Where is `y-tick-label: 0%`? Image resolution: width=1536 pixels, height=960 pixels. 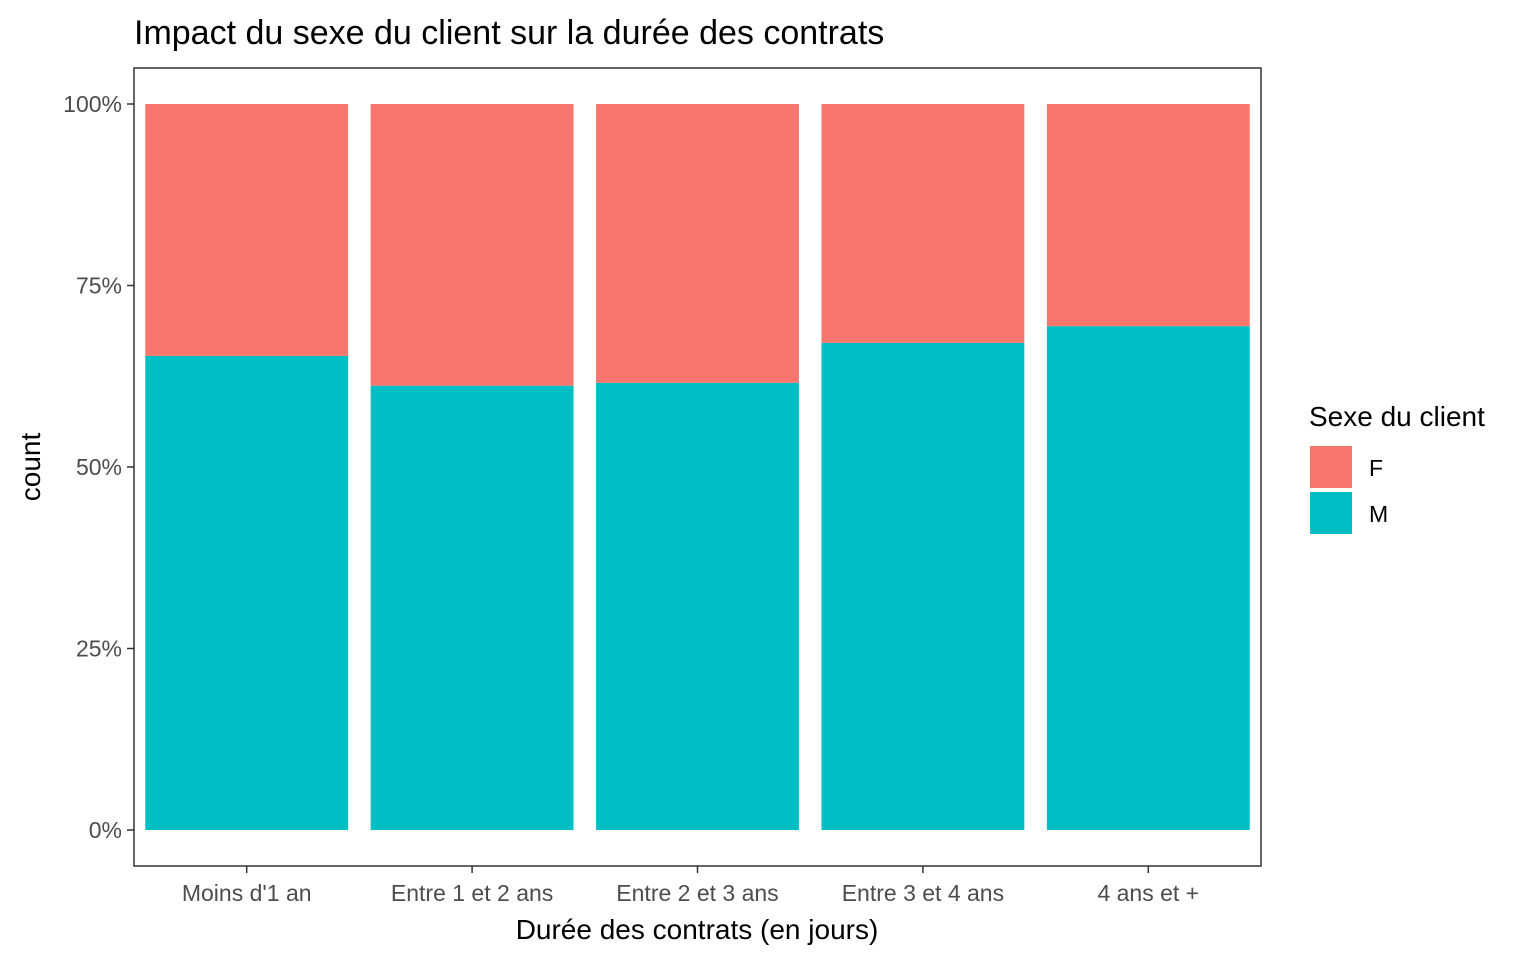
y-tick-label: 0% is located at coordinates (105, 830).